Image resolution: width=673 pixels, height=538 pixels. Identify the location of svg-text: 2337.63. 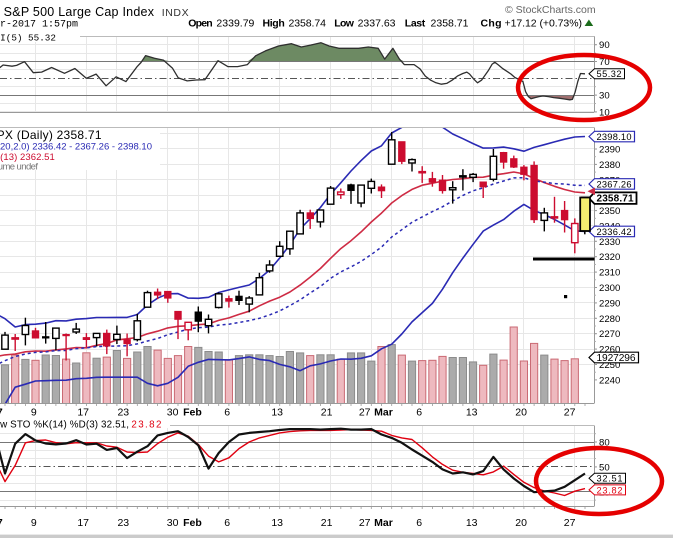
(377, 23).